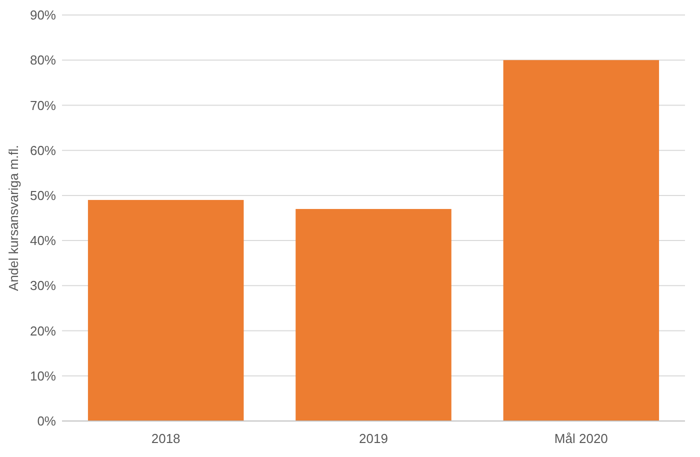 This screenshot has width=700, height=457. What do you see at coordinates (43, 330) in the screenshot?
I see `y-tick-label: 20%` at bounding box center [43, 330].